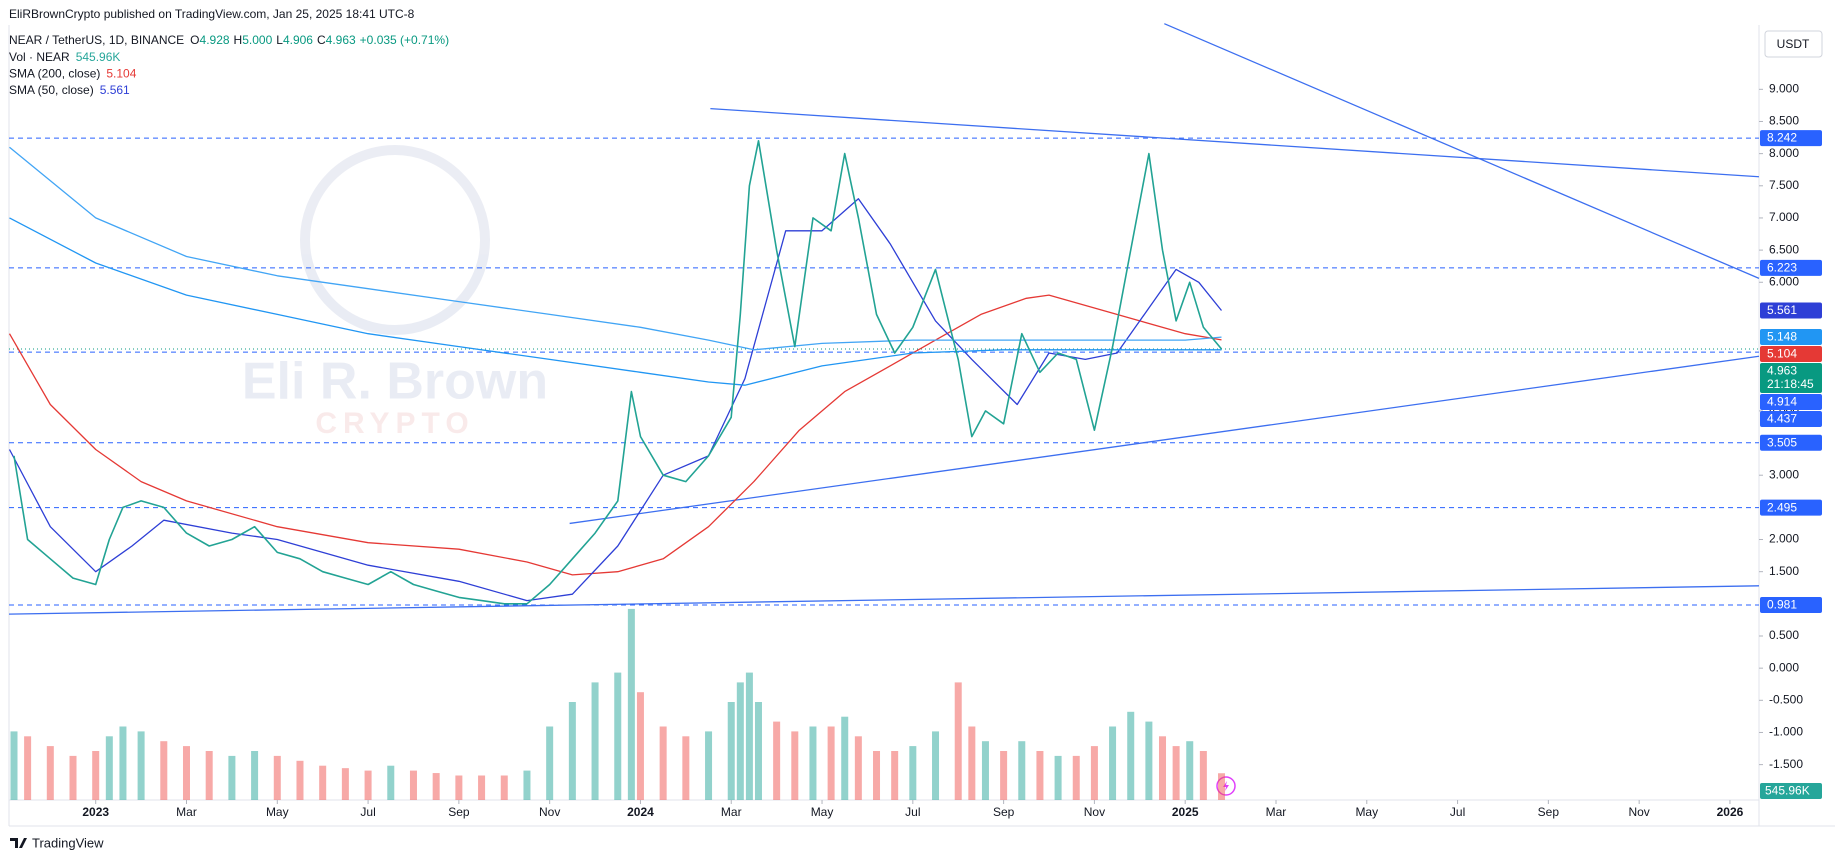  What do you see at coordinates (1782, 310) in the screenshot?
I see `price-tag-label: 5.561` at bounding box center [1782, 310].